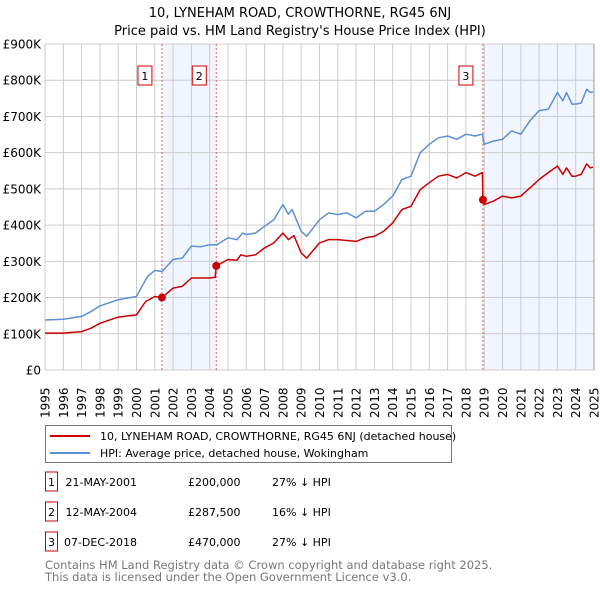 This screenshot has width=600, height=594. I want to click on x-tick-label: 2012, so click(357, 402).